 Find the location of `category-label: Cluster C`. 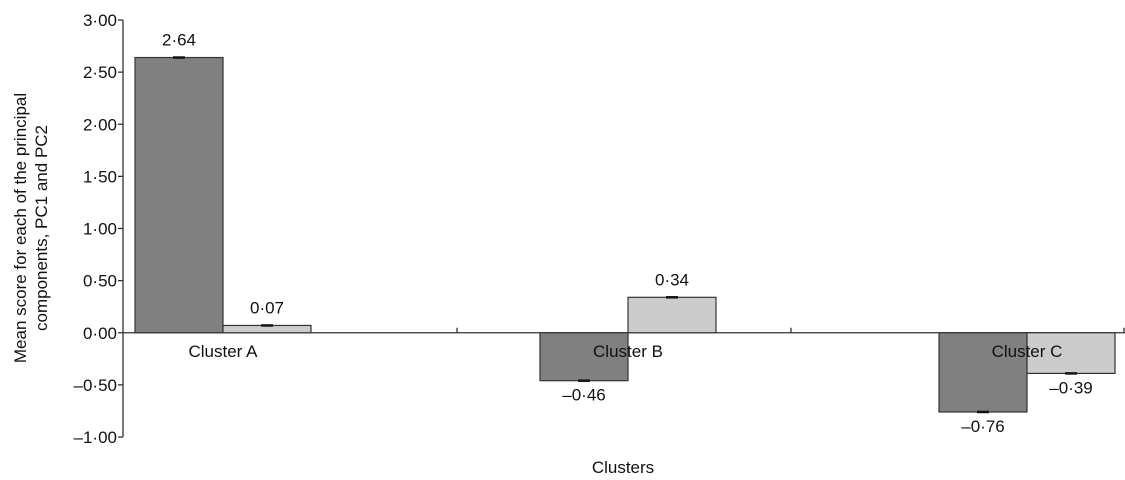

category-label: Cluster C is located at coordinates (1027, 351).